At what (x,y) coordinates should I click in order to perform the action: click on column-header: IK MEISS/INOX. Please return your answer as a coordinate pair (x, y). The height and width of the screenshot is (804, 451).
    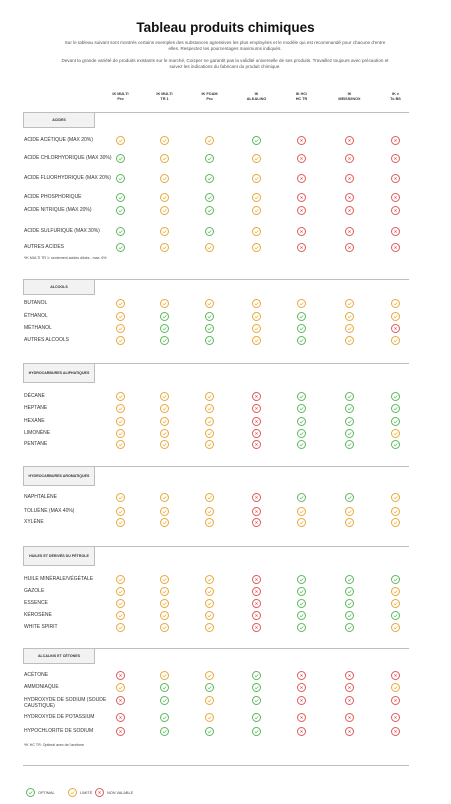
    Looking at the image, I should click on (350, 97).